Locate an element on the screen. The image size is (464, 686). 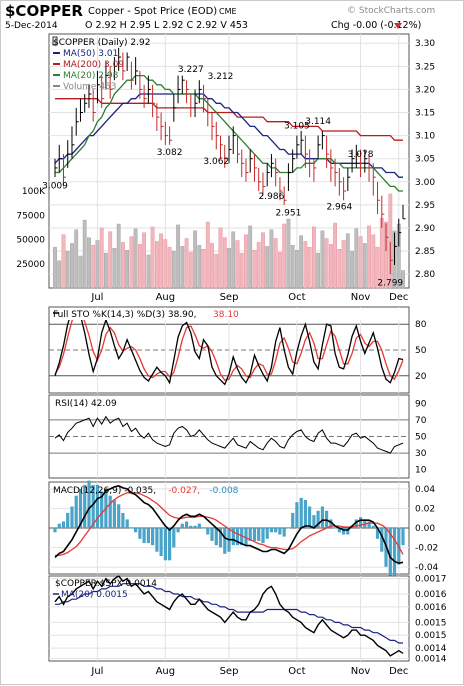
ma50-line is located at coordinates (228, 135).